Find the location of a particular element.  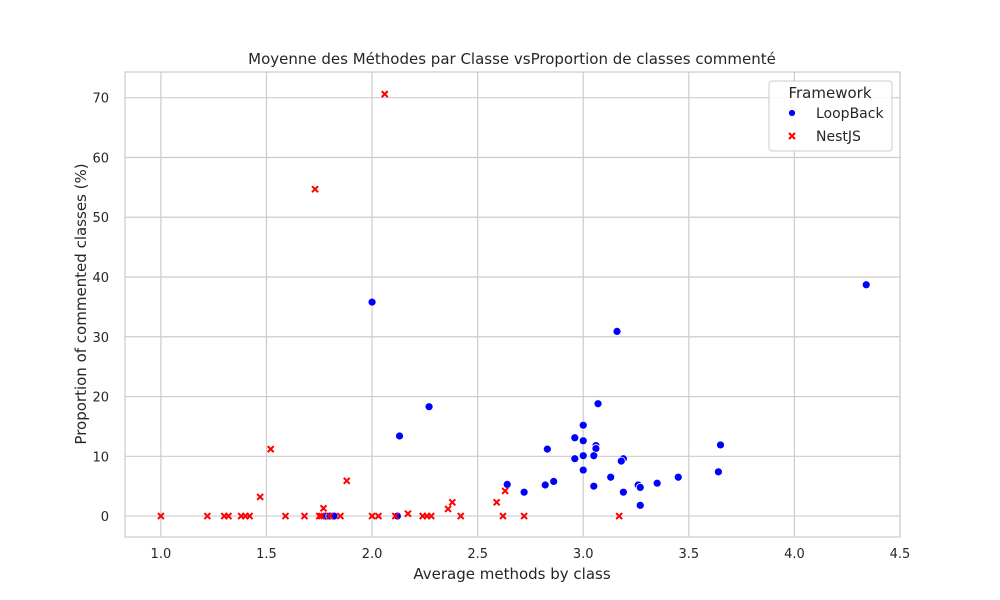

x-axis-ticks: 1.0 1.5 2.0 2.5 3.0 3.5 4.0 4.5 is located at coordinates (531, 554).